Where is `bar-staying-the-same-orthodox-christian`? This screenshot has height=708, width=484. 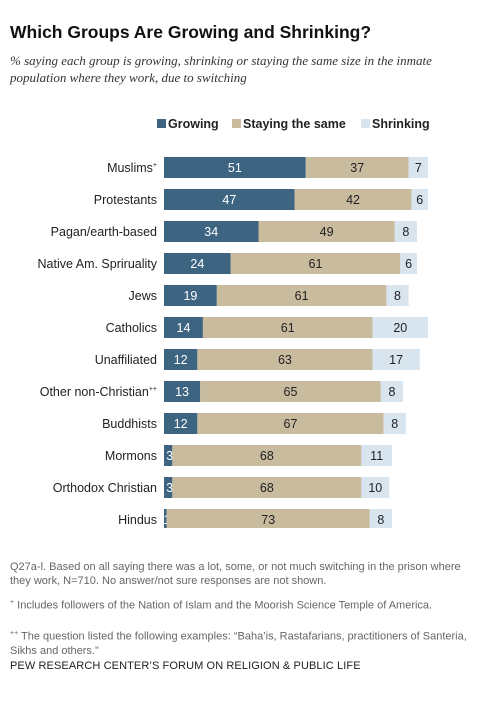 bar-staying-the-same-orthodox-christian is located at coordinates (267, 487).